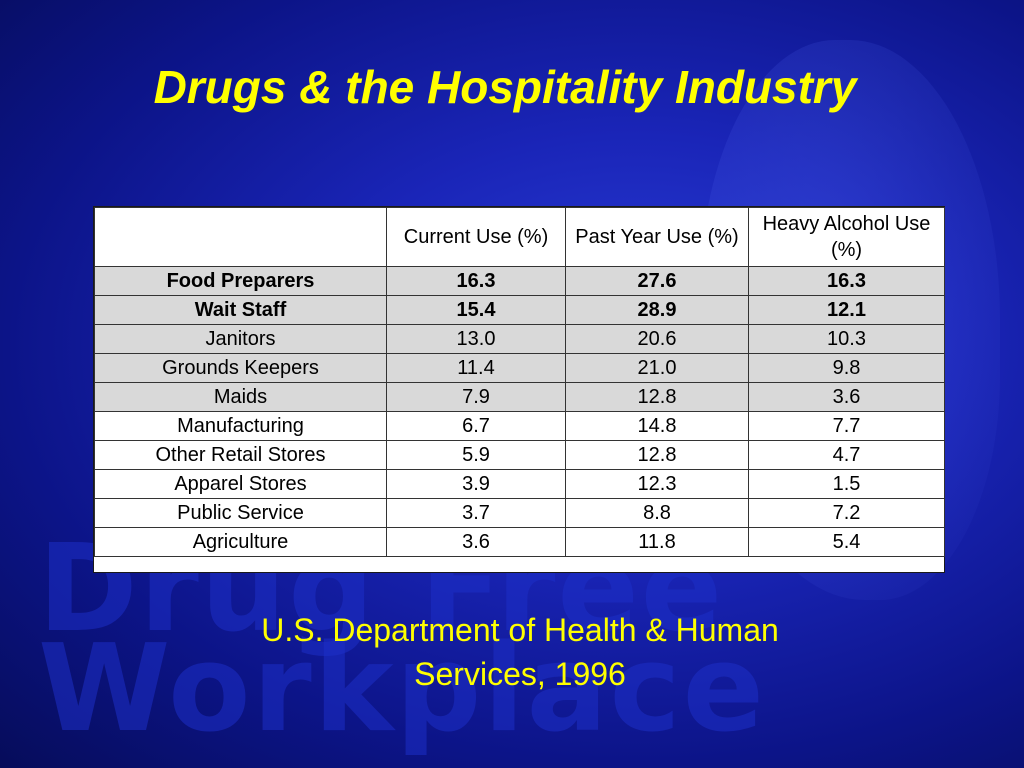  What do you see at coordinates (657, 339) in the screenshot?
I see `table-cell-value: 20.6` at bounding box center [657, 339].